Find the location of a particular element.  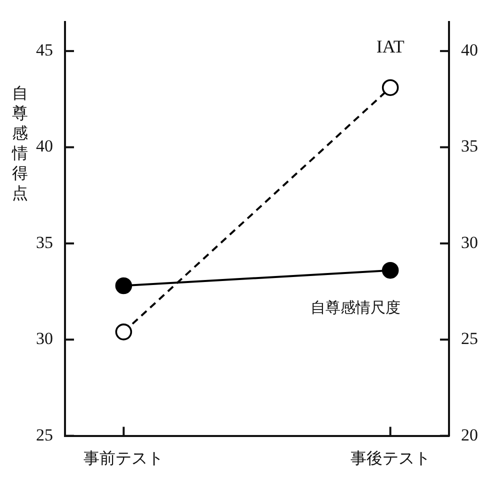

y-tick-label: 45 is located at coordinates (44, 50).